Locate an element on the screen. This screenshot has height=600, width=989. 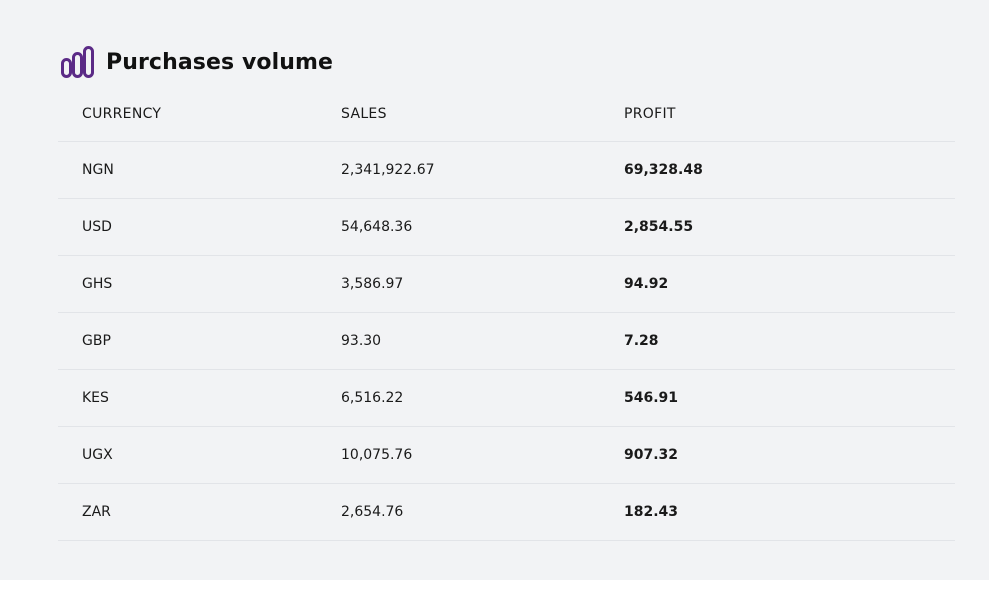
table-row: ZAR 2,654.76 182.43 is located at coordinates (506, 512).